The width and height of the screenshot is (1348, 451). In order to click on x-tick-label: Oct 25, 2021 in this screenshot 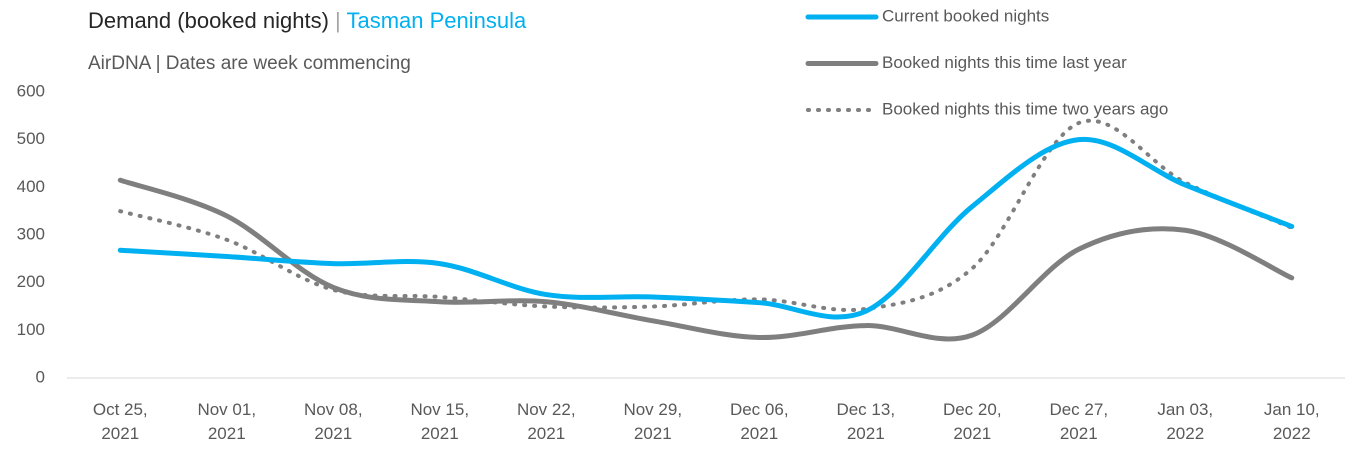, I will do `click(120, 421)`.